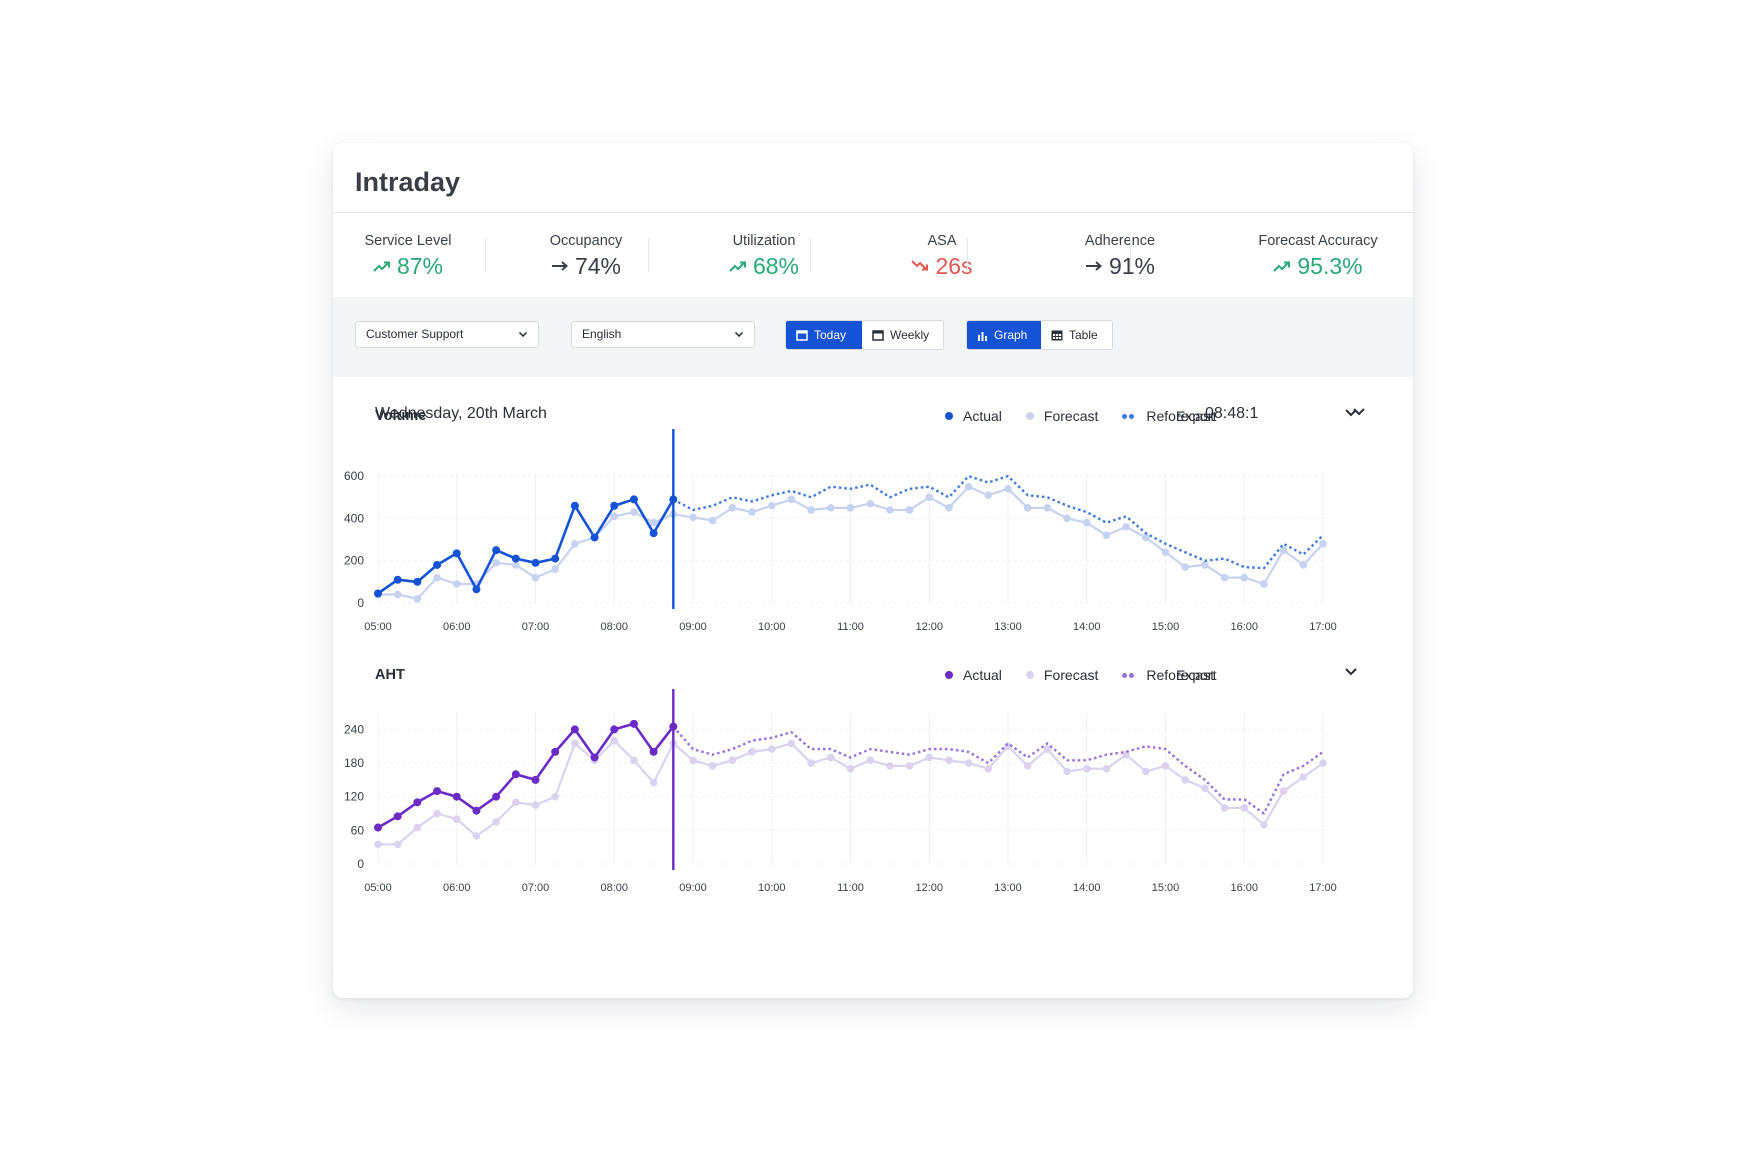 This screenshot has height=1160, width=1740. Describe the element at coordinates (929, 888) in the screenshot. I see `x-tick-label: 12:00` at that location.